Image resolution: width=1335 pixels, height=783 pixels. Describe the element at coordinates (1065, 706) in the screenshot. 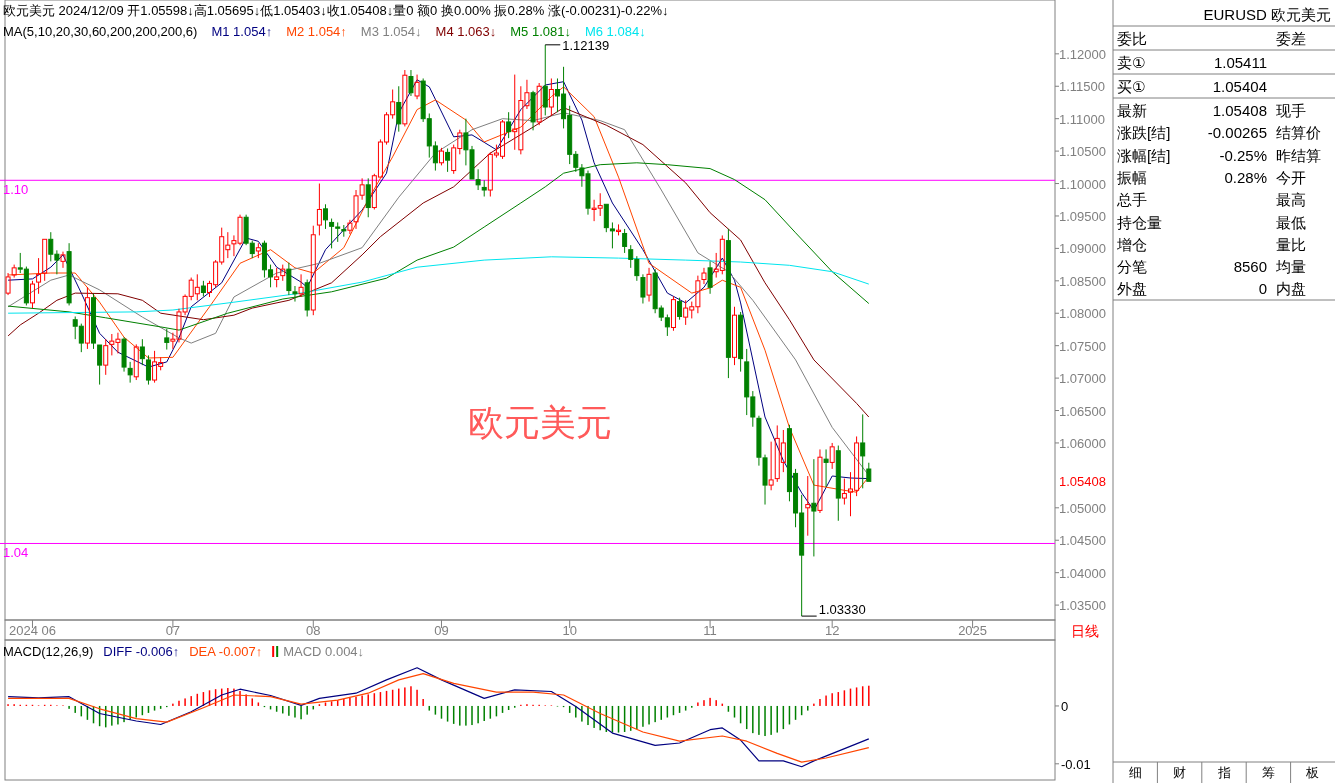

I see `y-tick-label: 0` at that location.